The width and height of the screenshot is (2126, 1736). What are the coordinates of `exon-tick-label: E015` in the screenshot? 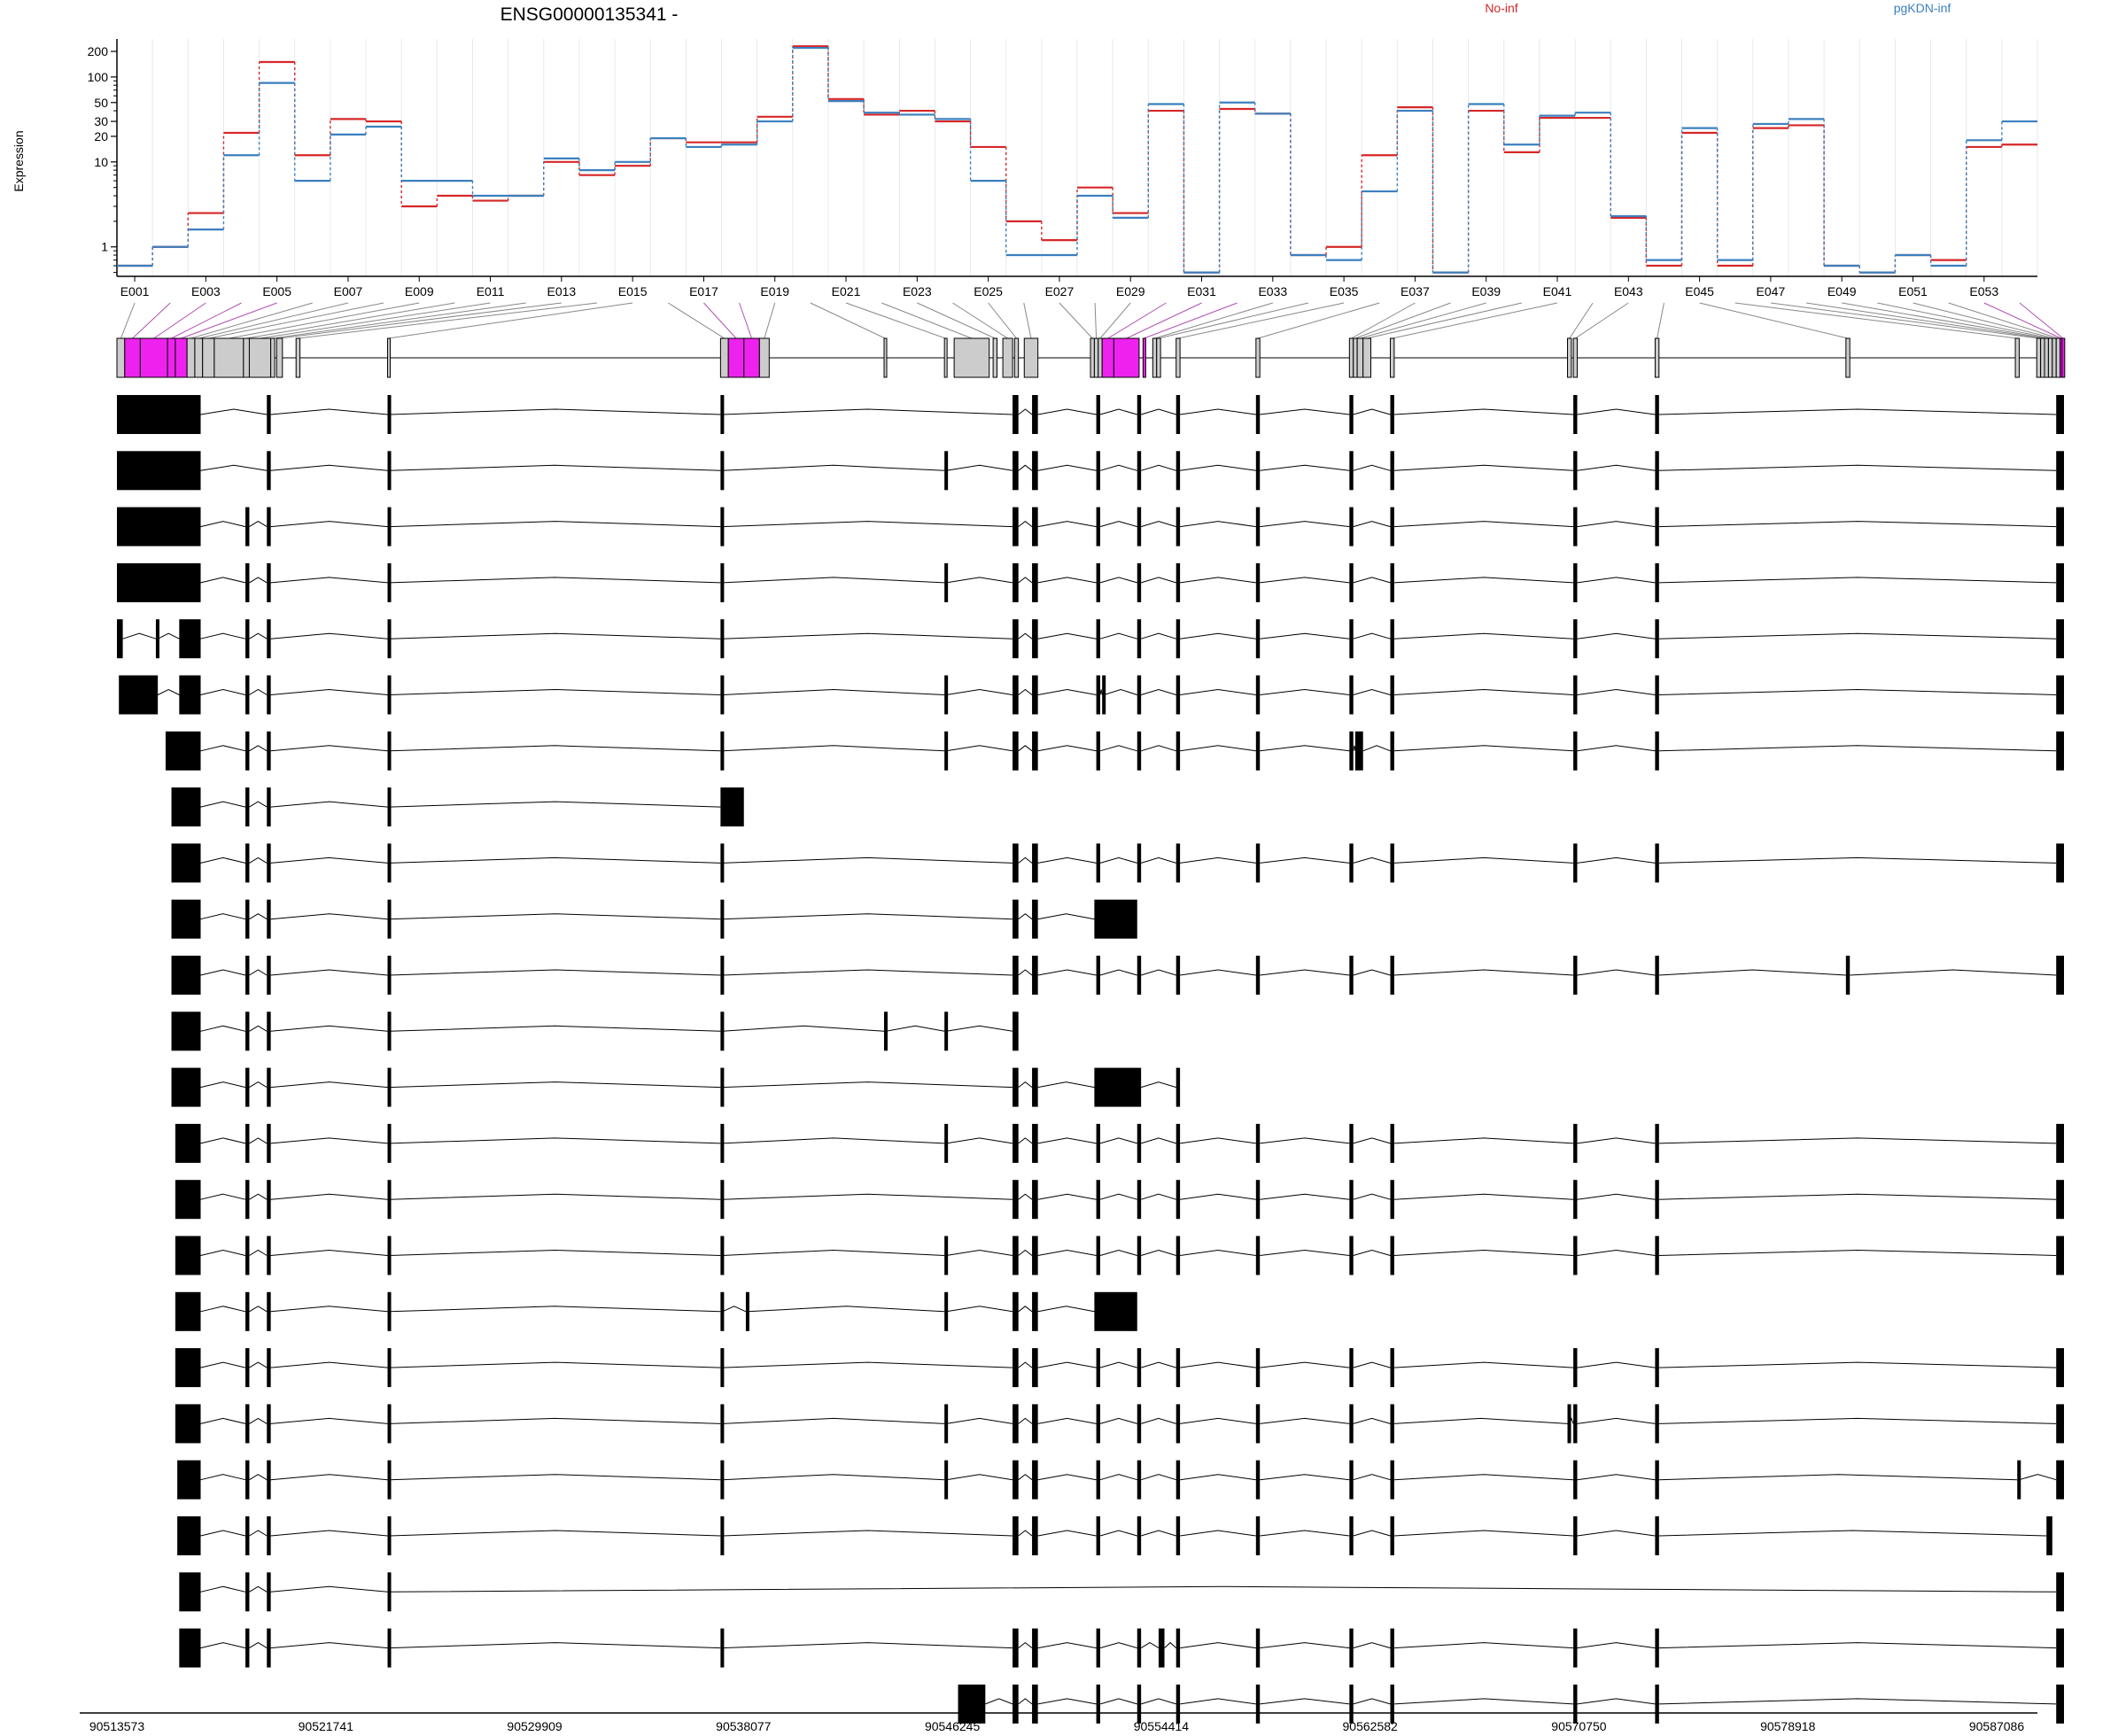 It's located at (633, 291).